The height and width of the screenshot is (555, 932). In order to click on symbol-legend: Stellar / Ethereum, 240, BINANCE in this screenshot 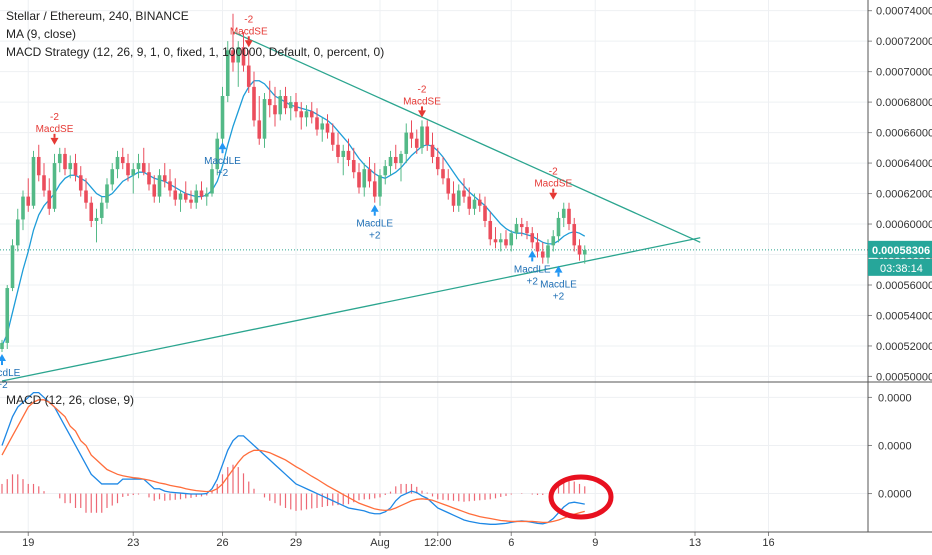, I will do `click(97, 16)`.